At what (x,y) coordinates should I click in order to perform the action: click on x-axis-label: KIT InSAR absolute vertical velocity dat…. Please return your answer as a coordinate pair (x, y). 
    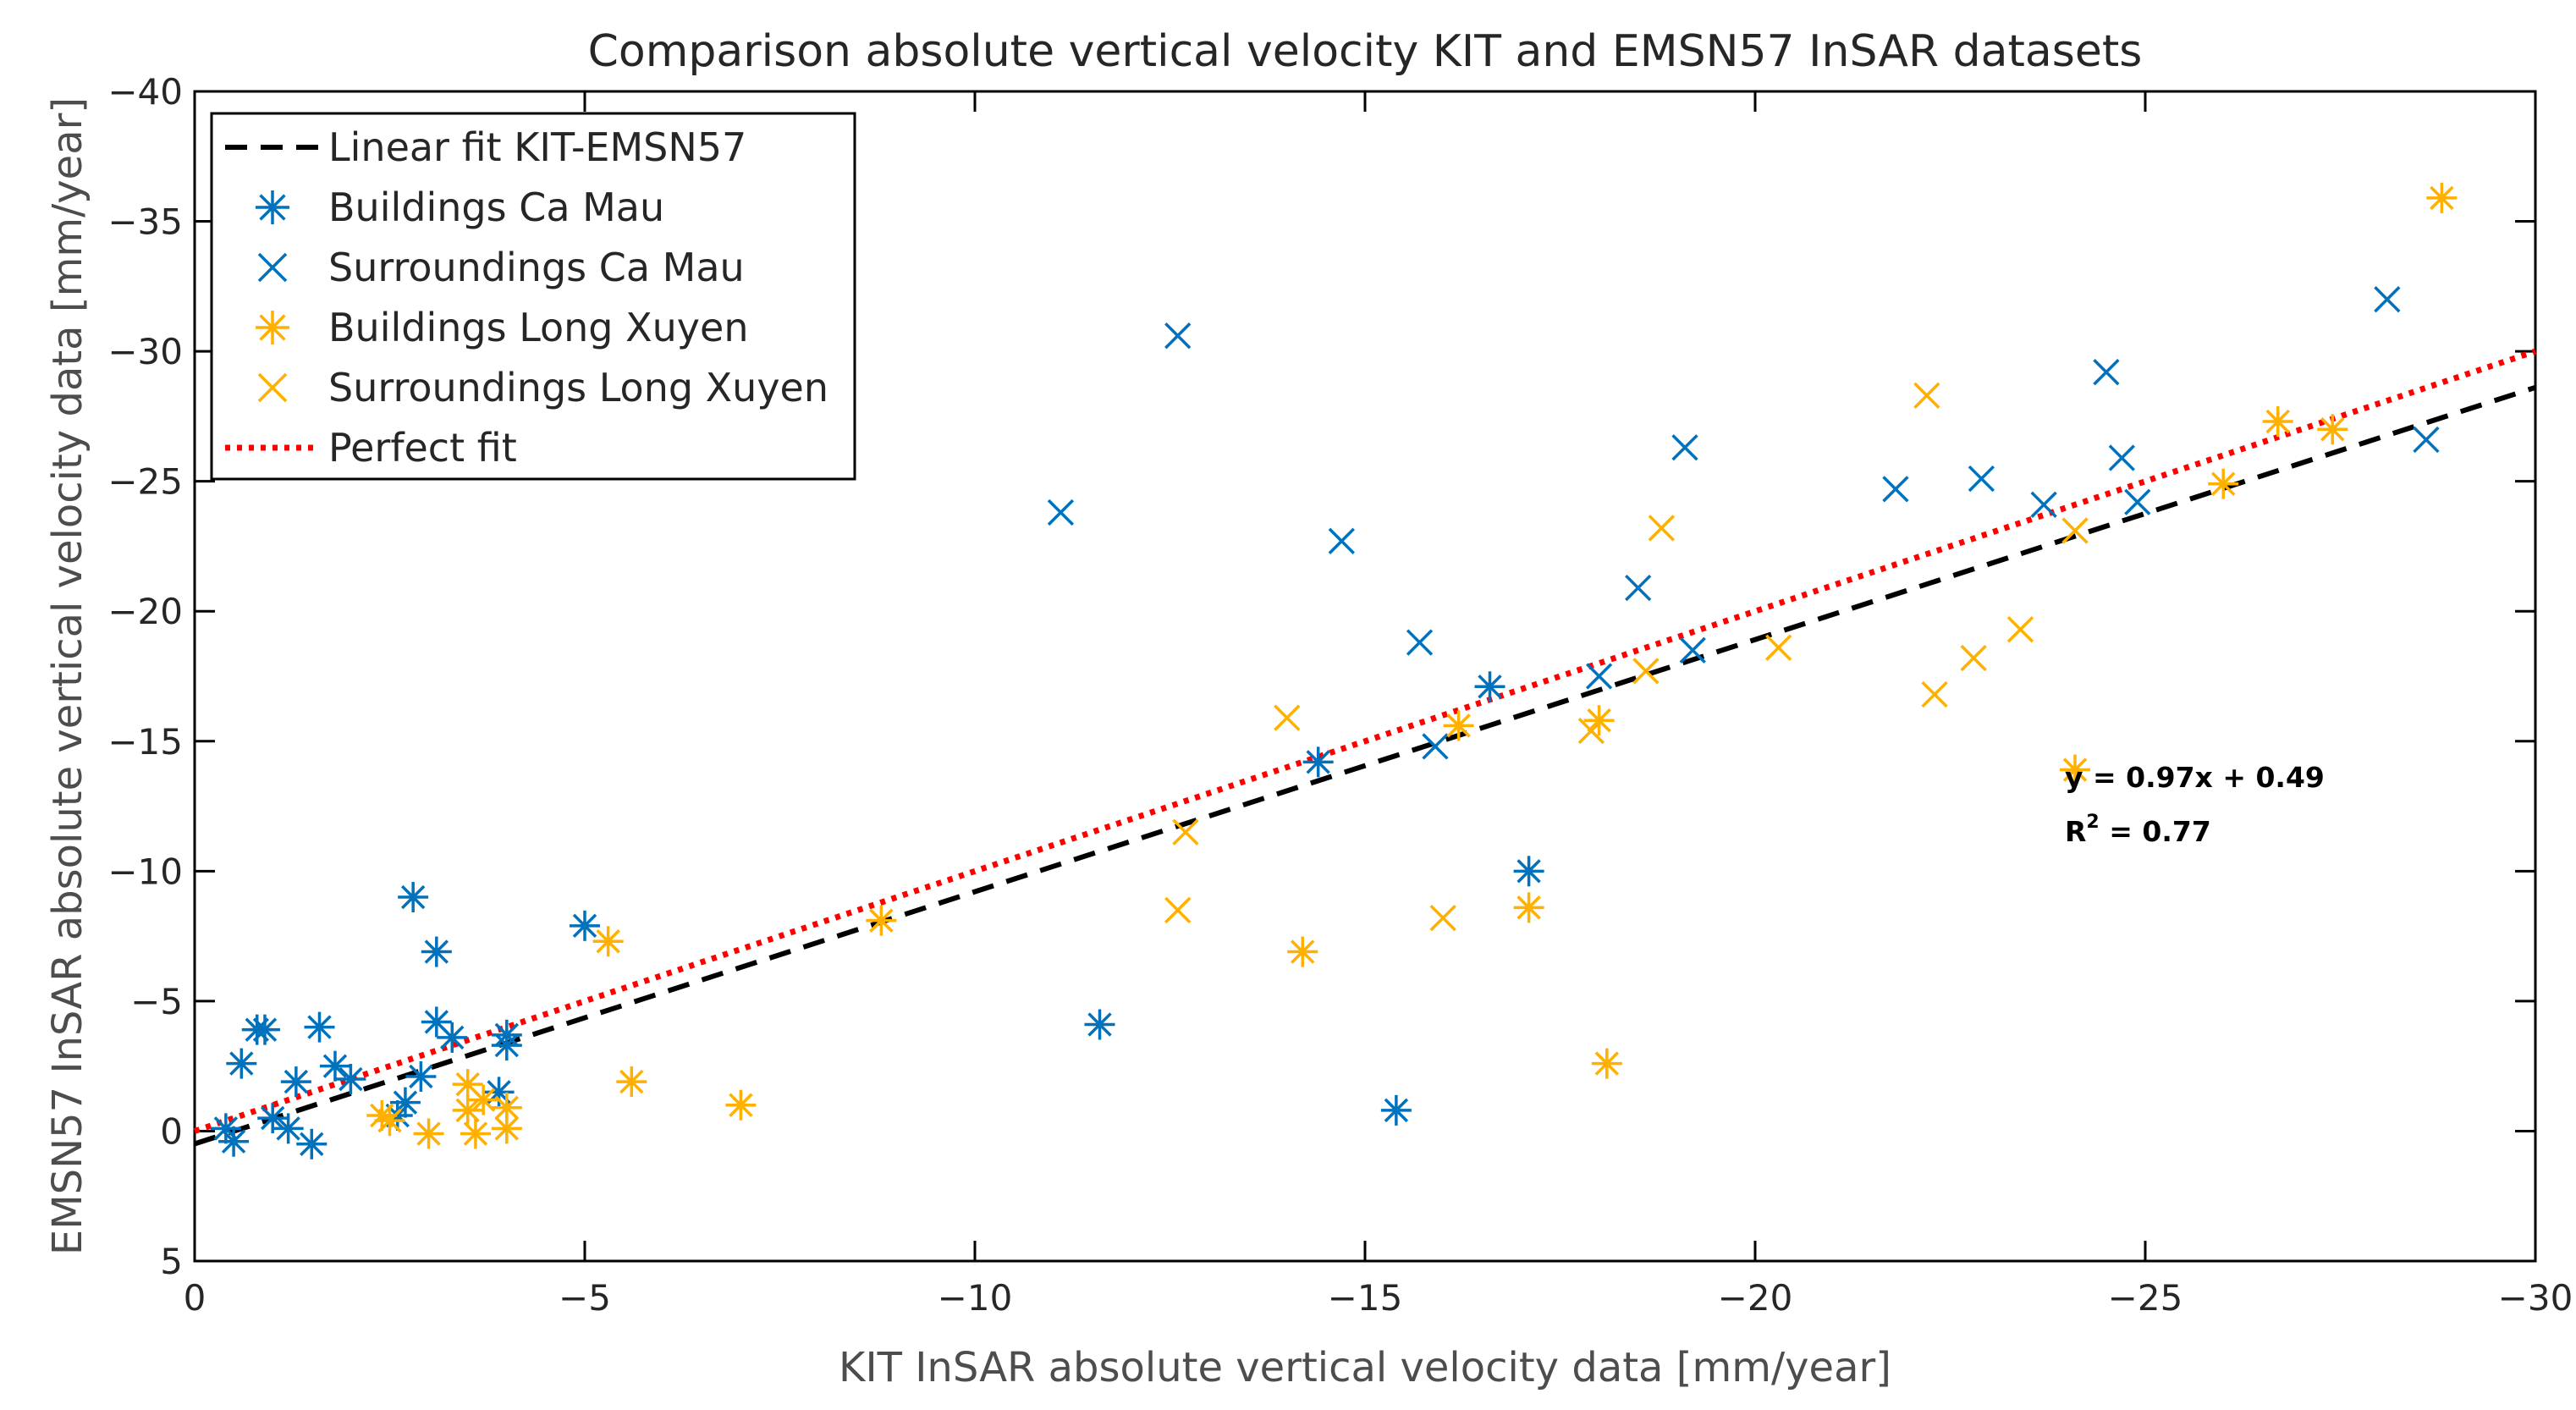
    Looking at the image, I should click on (1365, 1368).